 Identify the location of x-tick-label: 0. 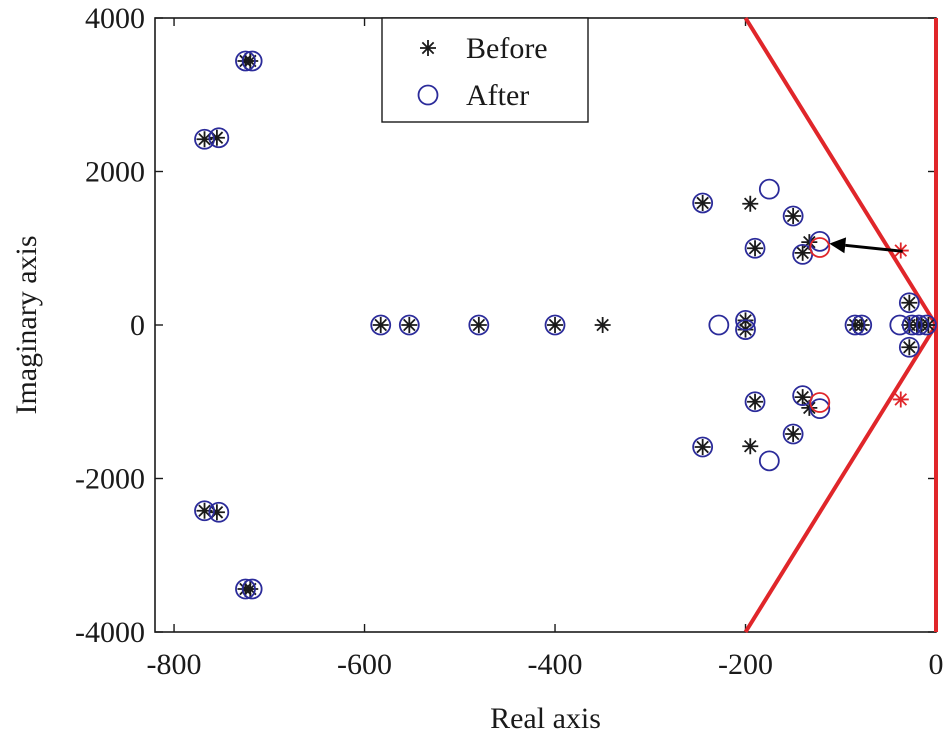
(936, 664).